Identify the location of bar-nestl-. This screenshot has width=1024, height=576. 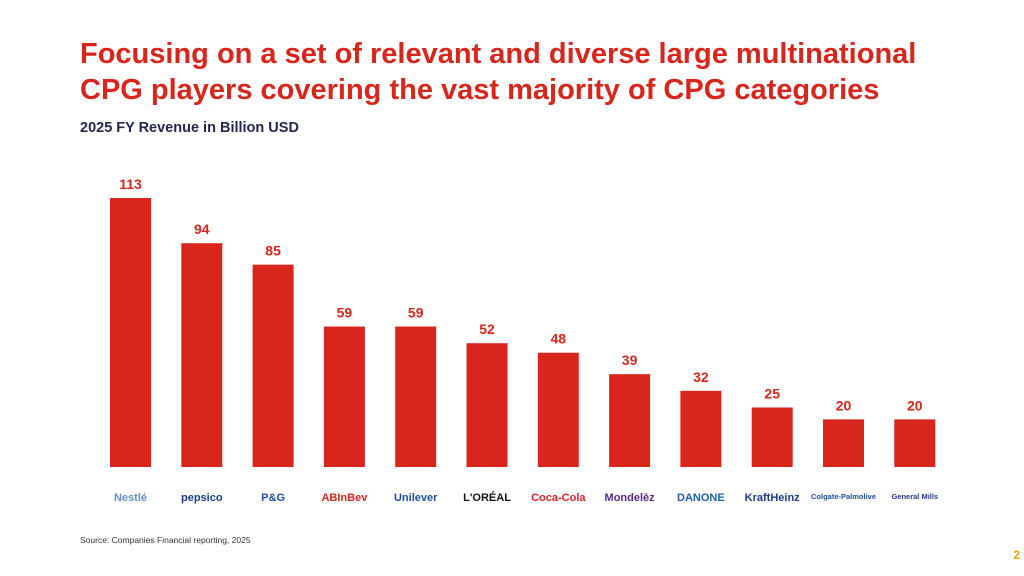
(130, 332).